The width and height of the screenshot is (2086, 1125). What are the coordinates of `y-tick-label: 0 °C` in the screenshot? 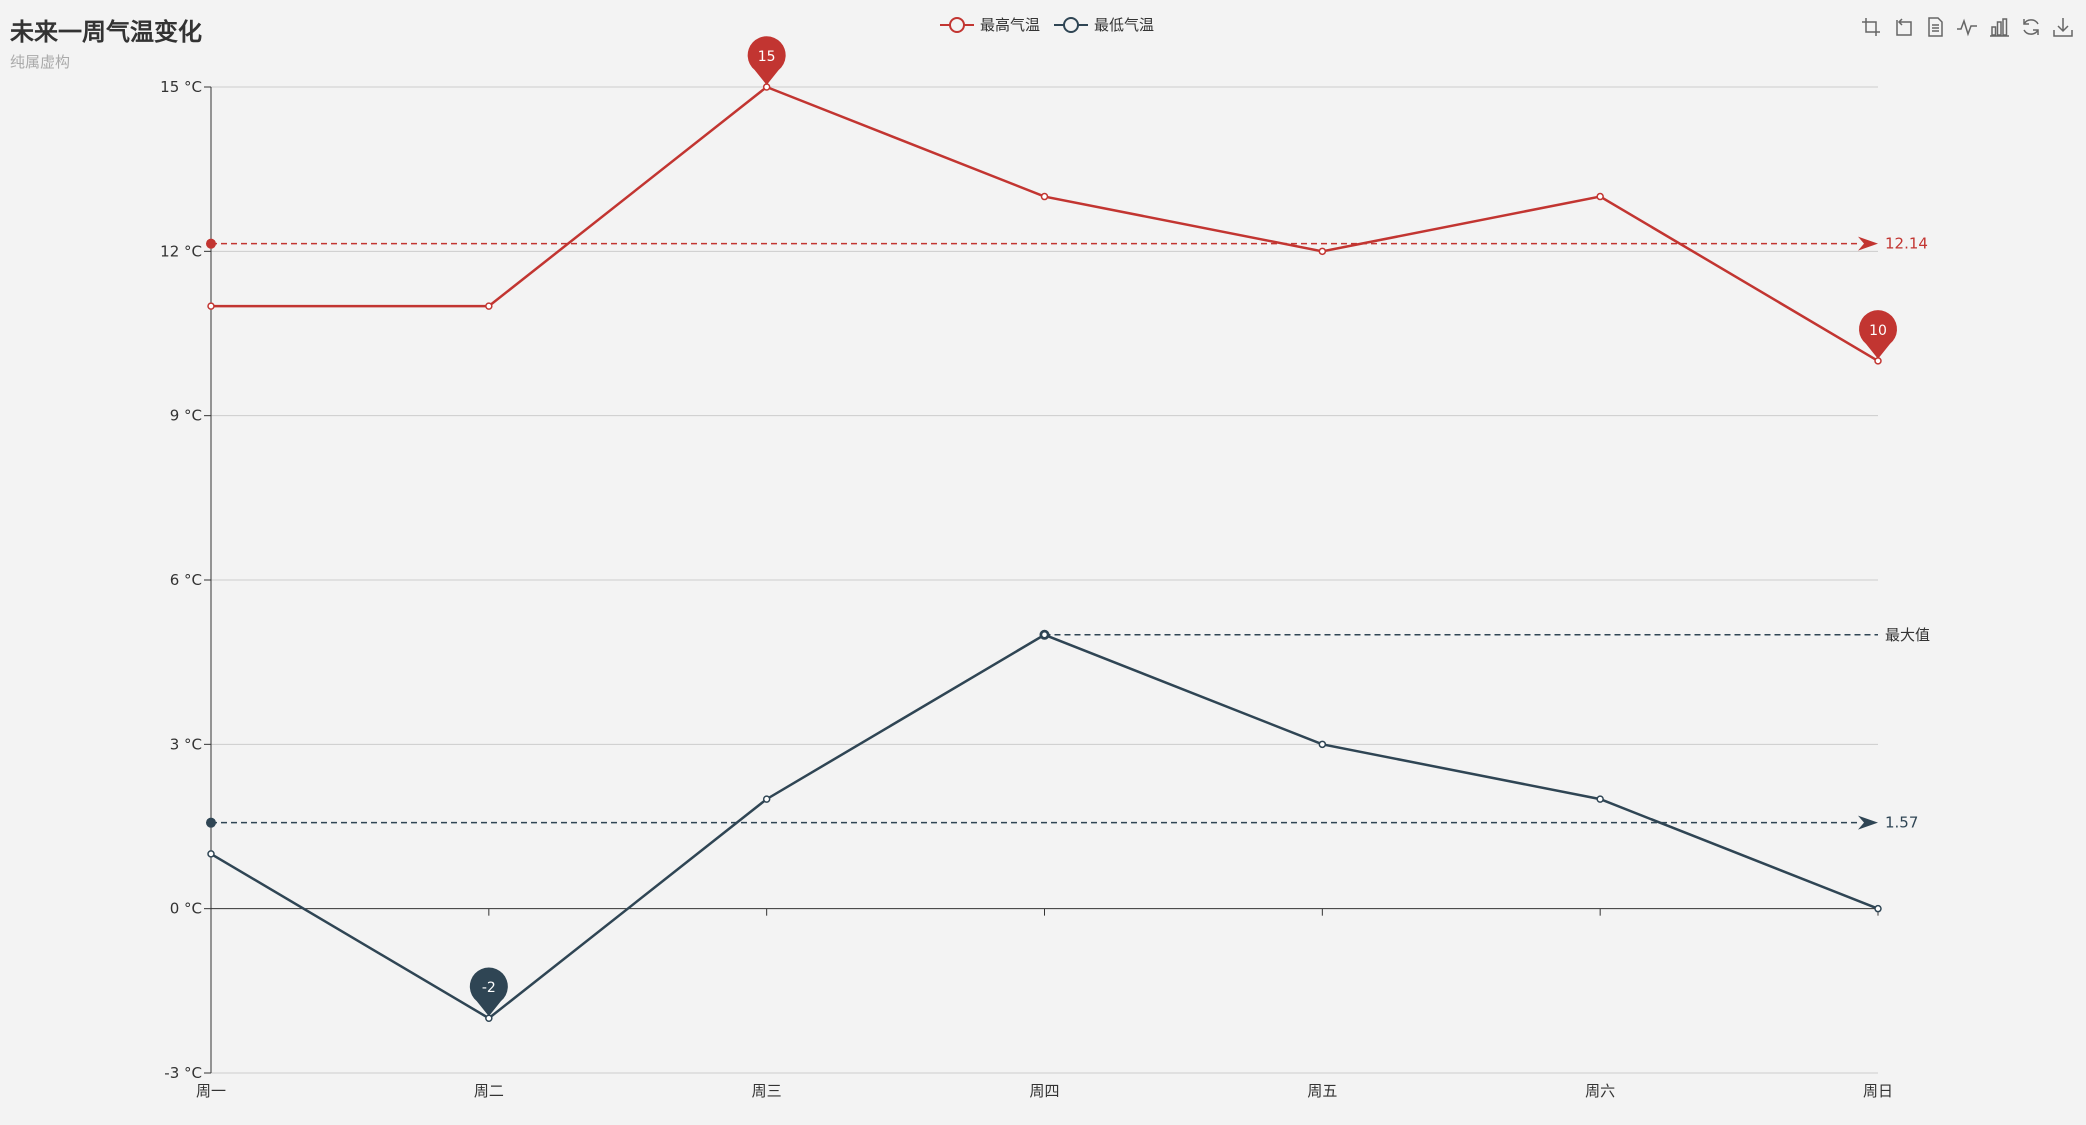 It's located at (186, 909).